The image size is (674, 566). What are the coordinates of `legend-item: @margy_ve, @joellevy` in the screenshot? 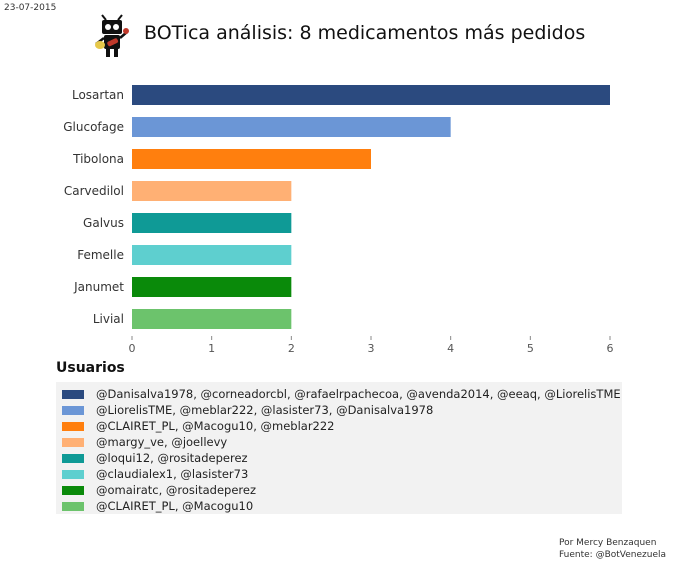 It's located at (144, 442).